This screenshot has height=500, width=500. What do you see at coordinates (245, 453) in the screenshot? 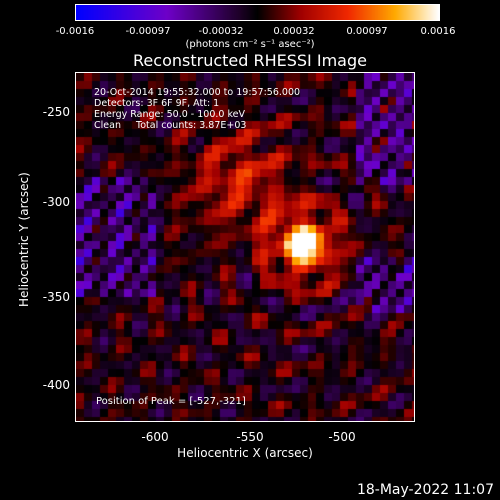
I see `x-axis-label: Heliocentric X (arcsec)` at bounding box center [245, 453].